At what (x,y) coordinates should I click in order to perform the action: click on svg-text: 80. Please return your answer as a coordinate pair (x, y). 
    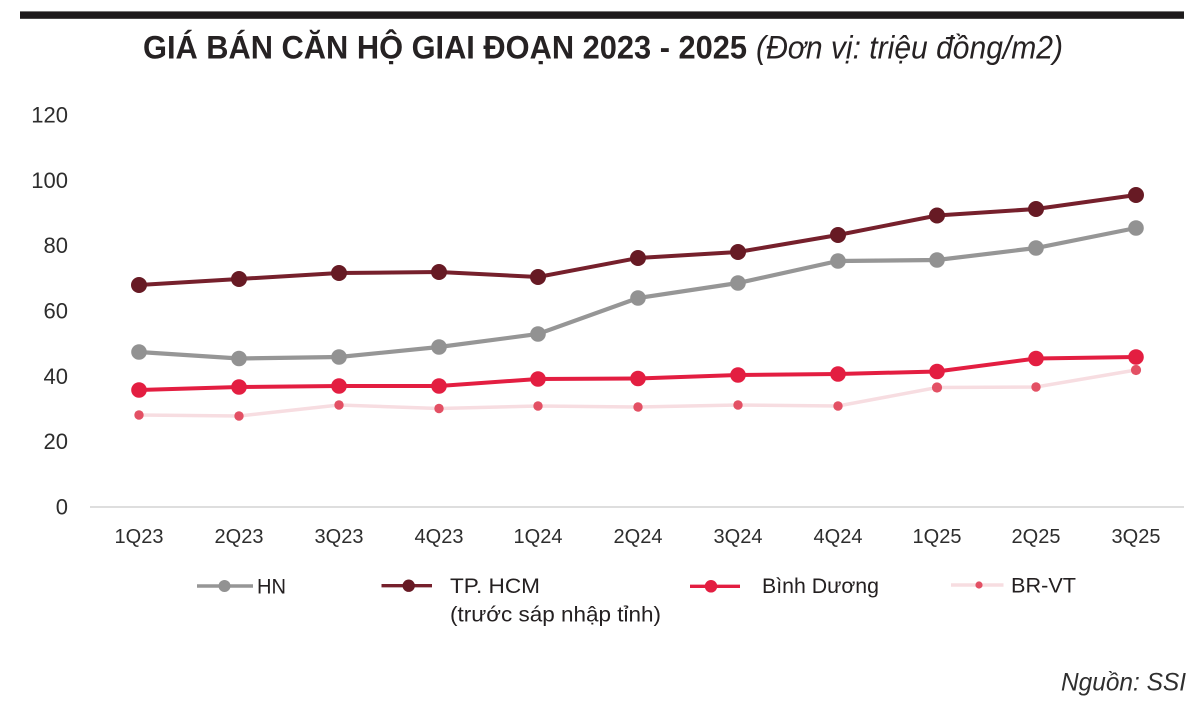
    Looking at the image, I should click on (56, 245).